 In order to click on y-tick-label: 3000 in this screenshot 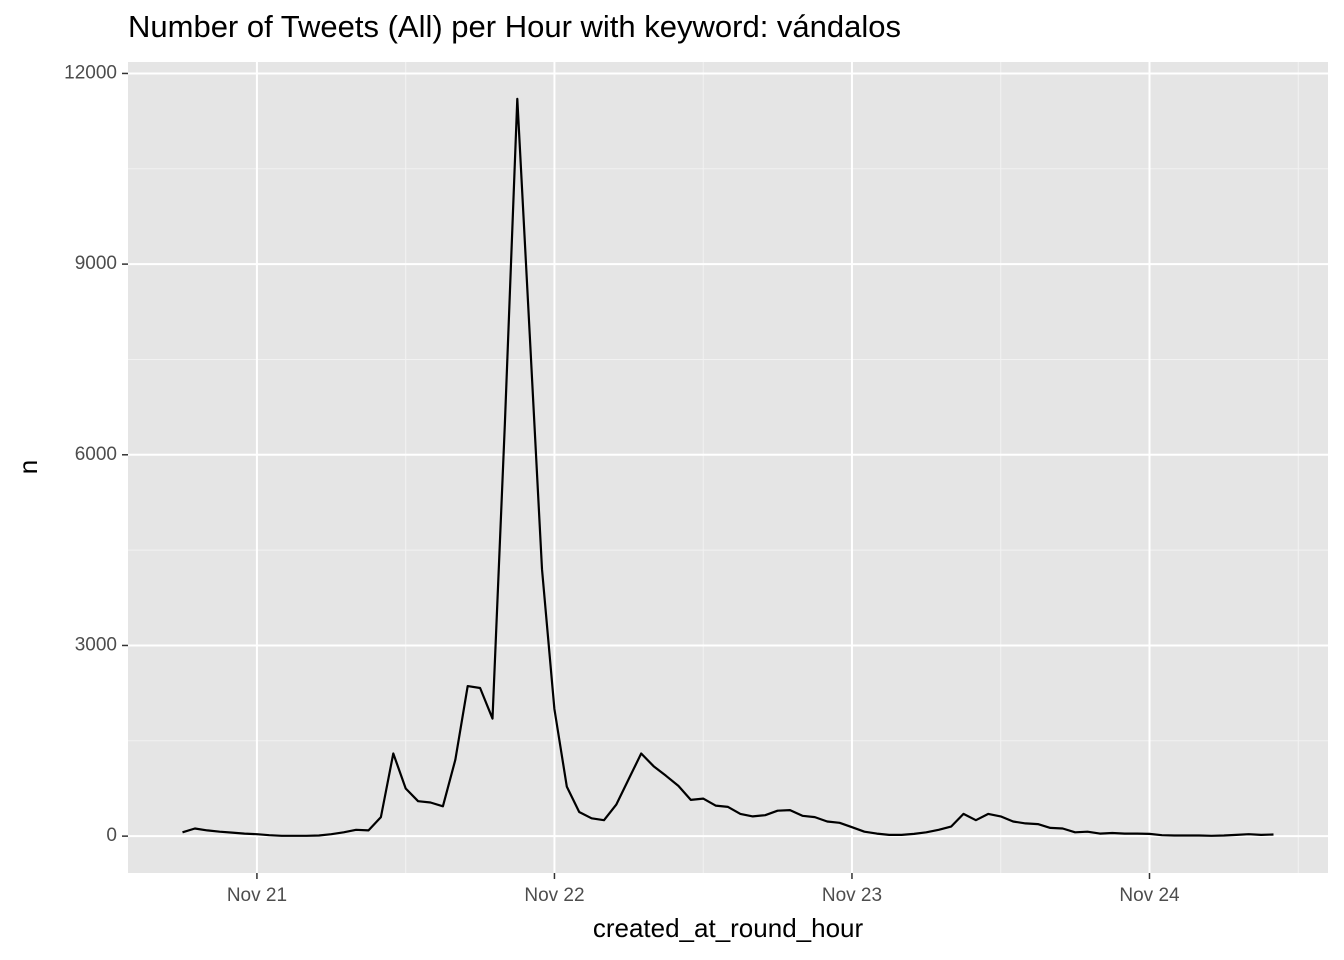, I will do `click(96, 644)`.